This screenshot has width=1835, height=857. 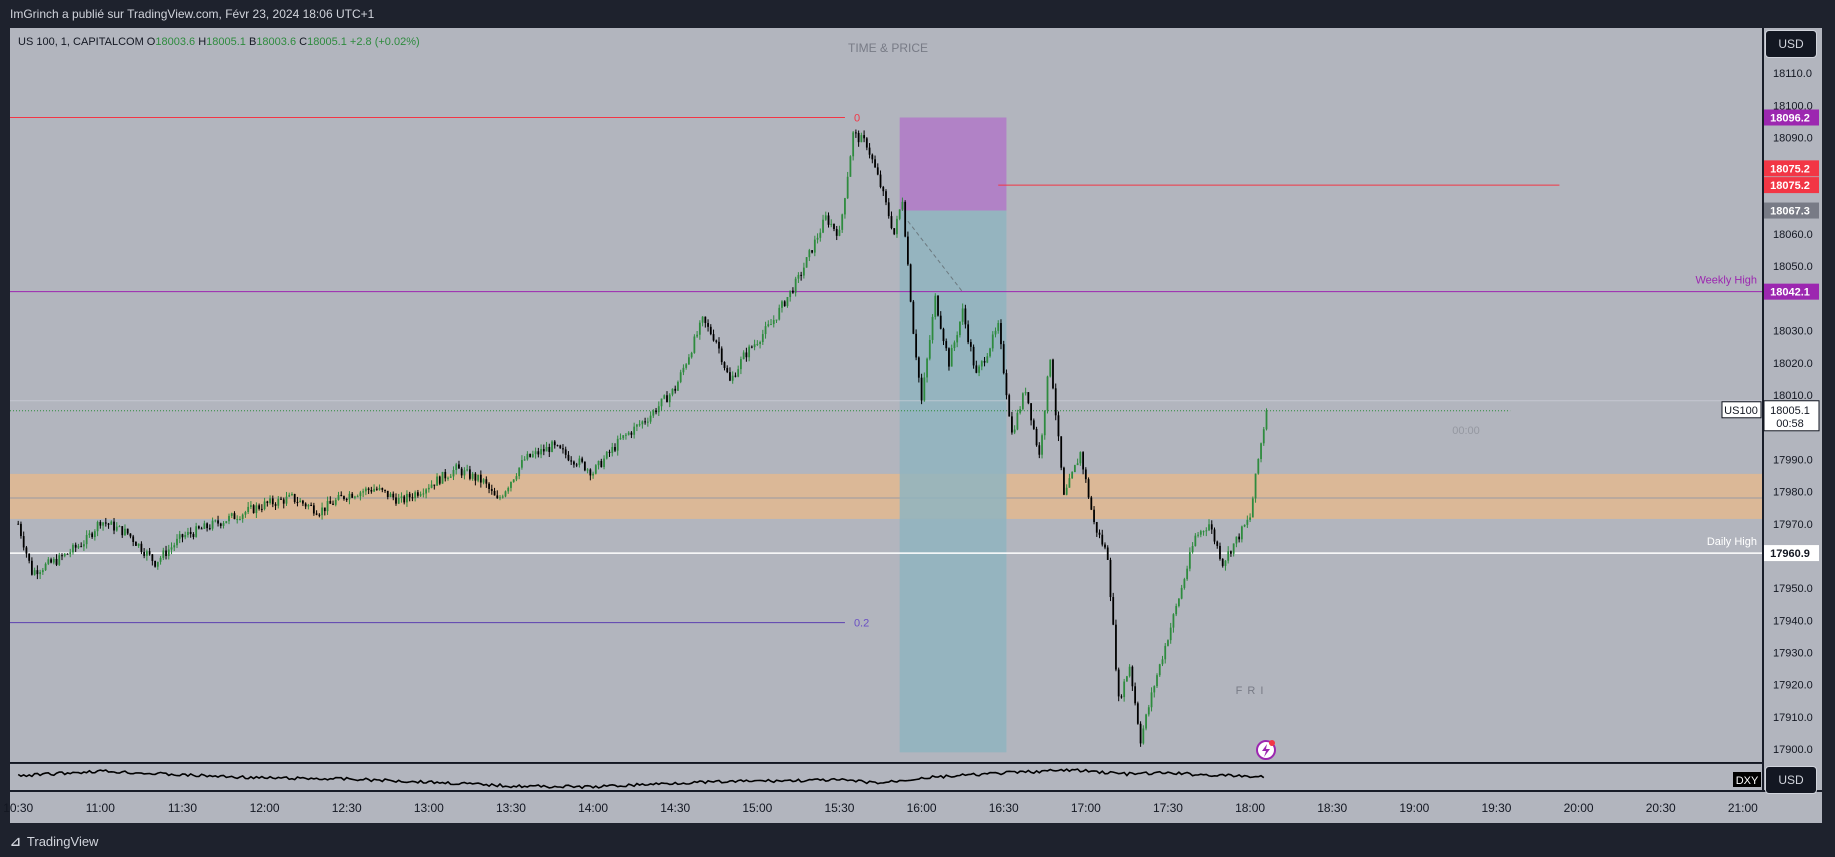 I want to click on footer-bar: ⊿ TradingView, so click(x=917, y=841).